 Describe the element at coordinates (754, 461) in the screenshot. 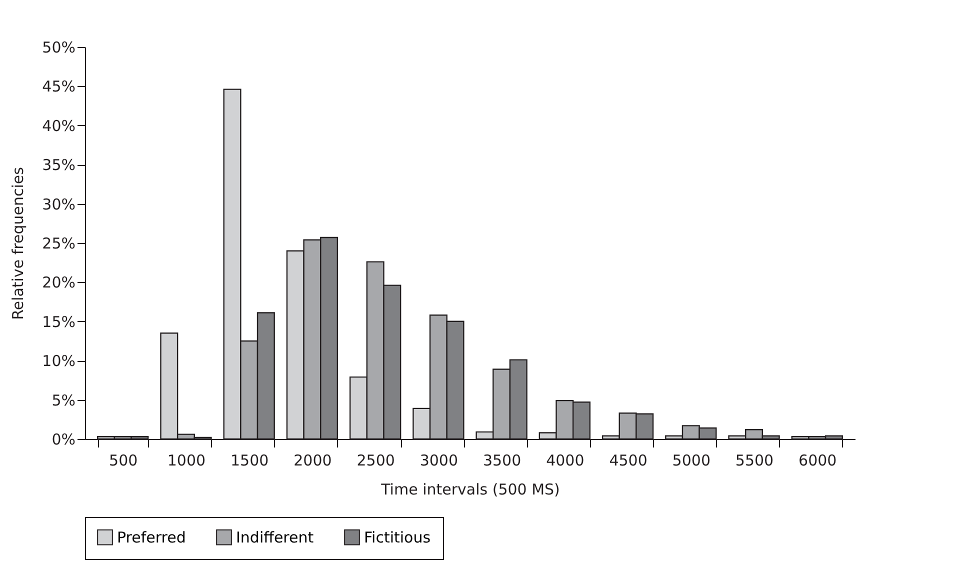

I see `x-tick-label: 5500` at that location.